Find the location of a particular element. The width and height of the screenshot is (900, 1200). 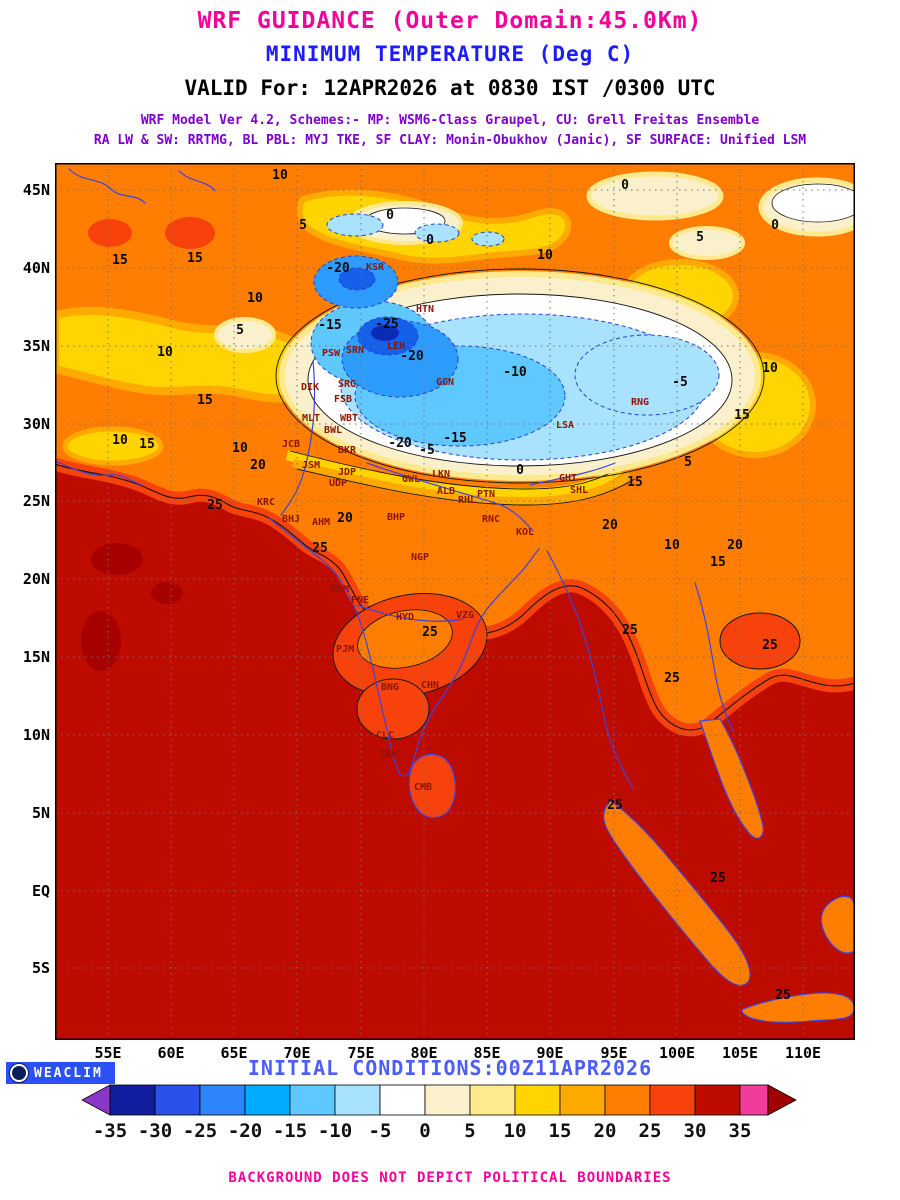

station-label: CHN is located at coordinates (430, 685).